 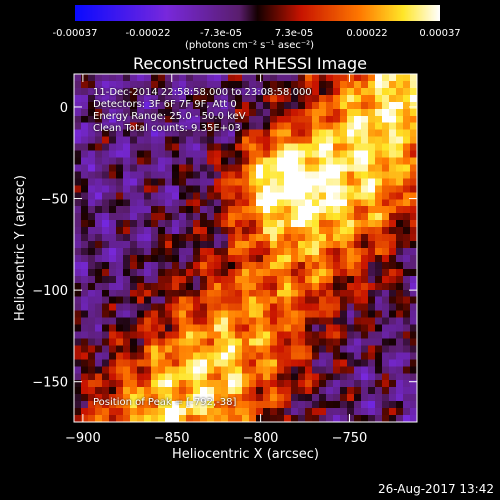 What do you see at coordinates (50, 383) in the screenshot?
I see `y-tick-label: −150` at bounding box center [50, 383].